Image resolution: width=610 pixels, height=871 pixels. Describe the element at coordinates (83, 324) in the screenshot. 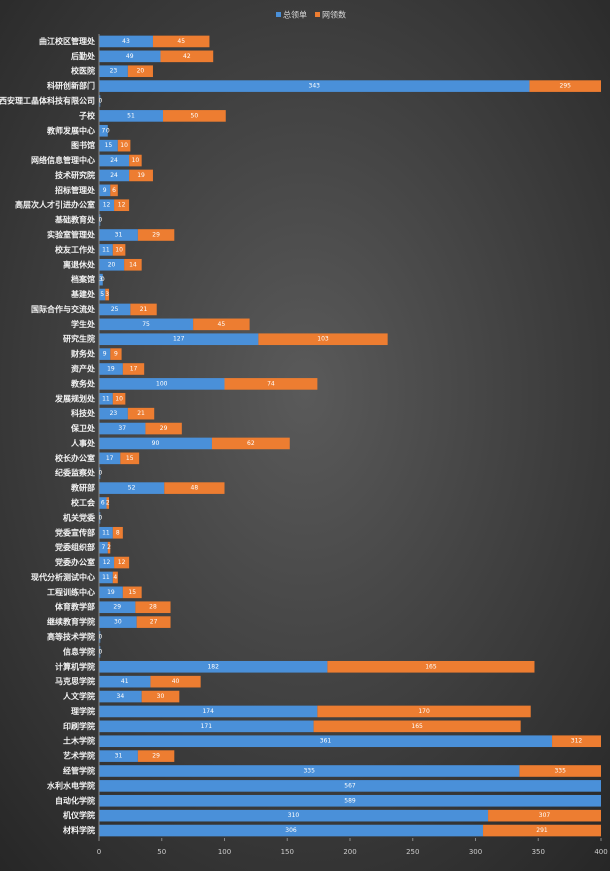

I see `y-tick-label: 学生处` at that location.